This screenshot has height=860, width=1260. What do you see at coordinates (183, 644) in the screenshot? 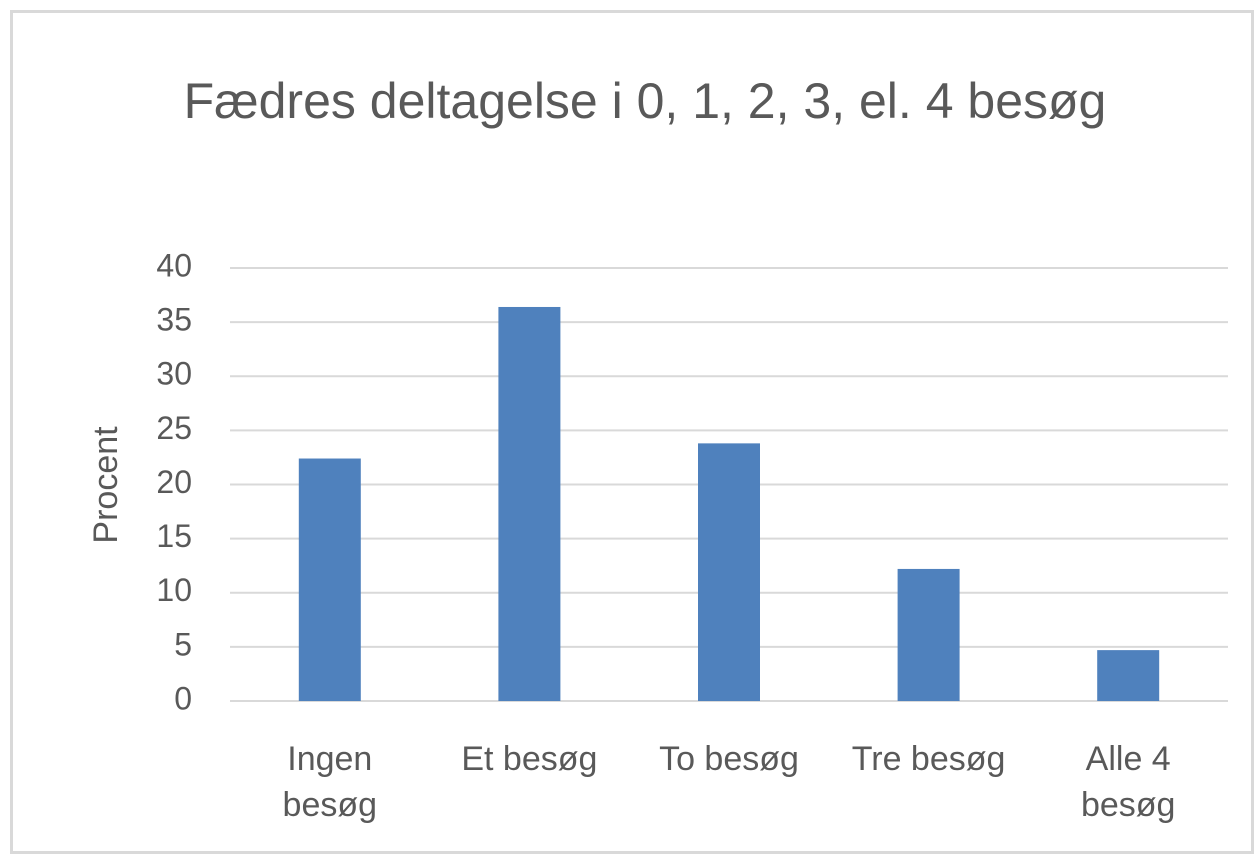
I see `y-tick-label: 5` at bounding box center [183, 644].